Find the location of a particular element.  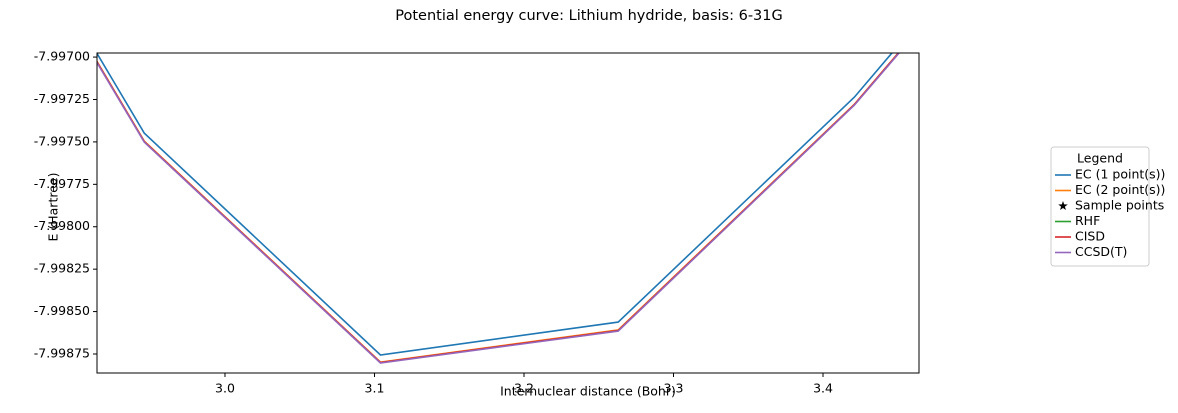

y-tick-label: -7.99775 is located at coordinates (62, 183).